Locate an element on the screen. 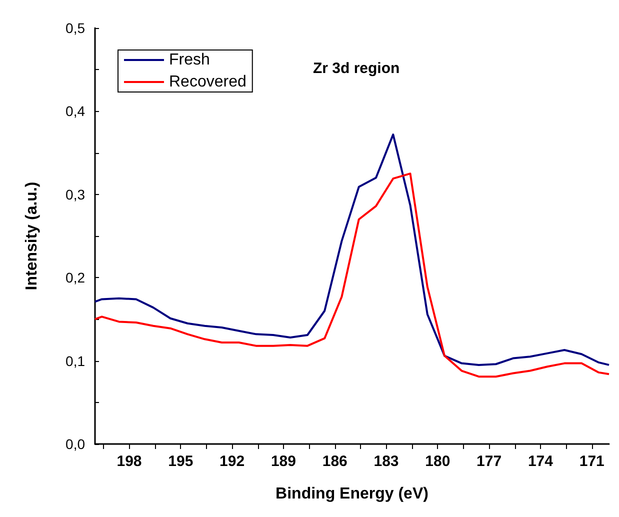  x-tick-label: 171 is located at coordinates (591, 461).